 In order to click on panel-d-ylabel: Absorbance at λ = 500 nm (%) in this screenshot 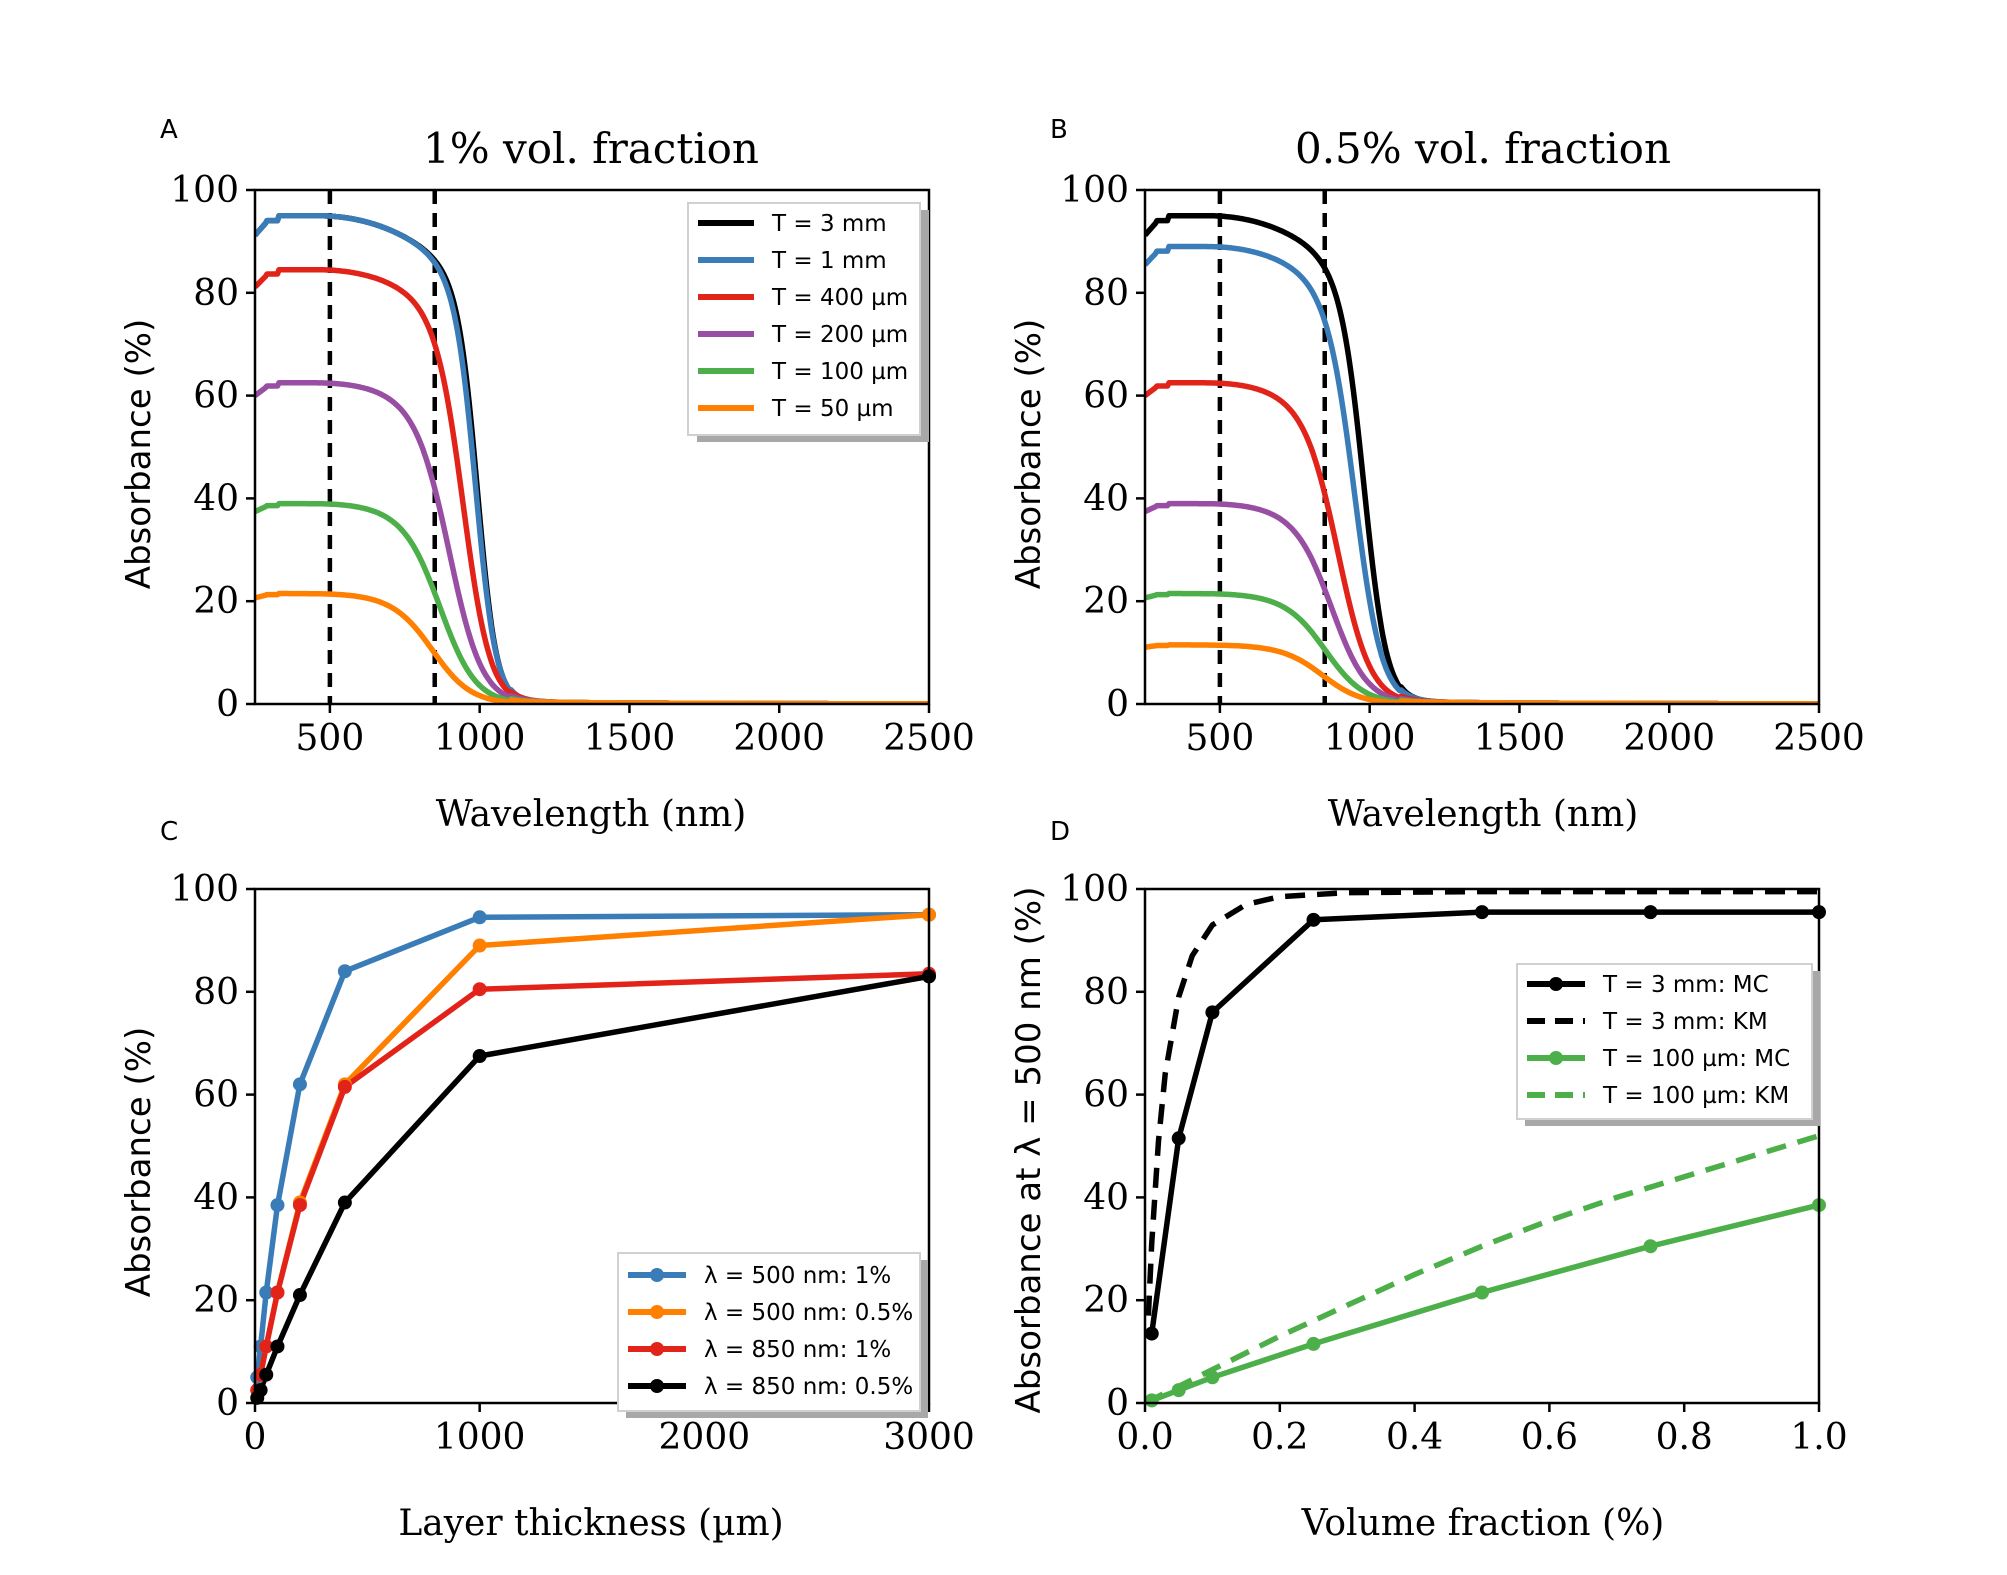, I will do `click(1029, 1150)`.